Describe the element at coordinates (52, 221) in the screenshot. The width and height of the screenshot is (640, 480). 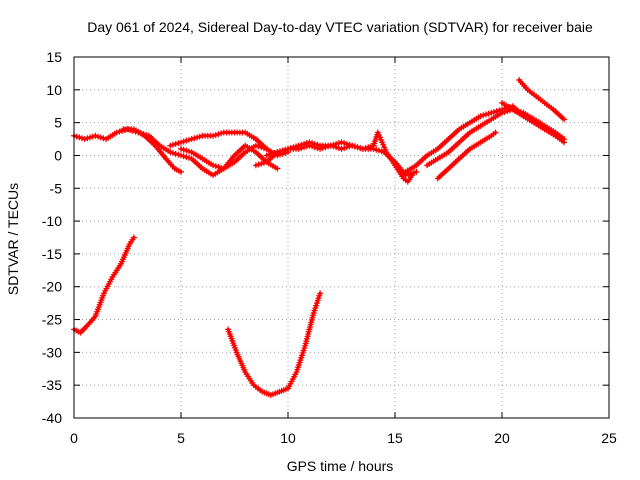
I see `y-tick-label: -10` at that location.